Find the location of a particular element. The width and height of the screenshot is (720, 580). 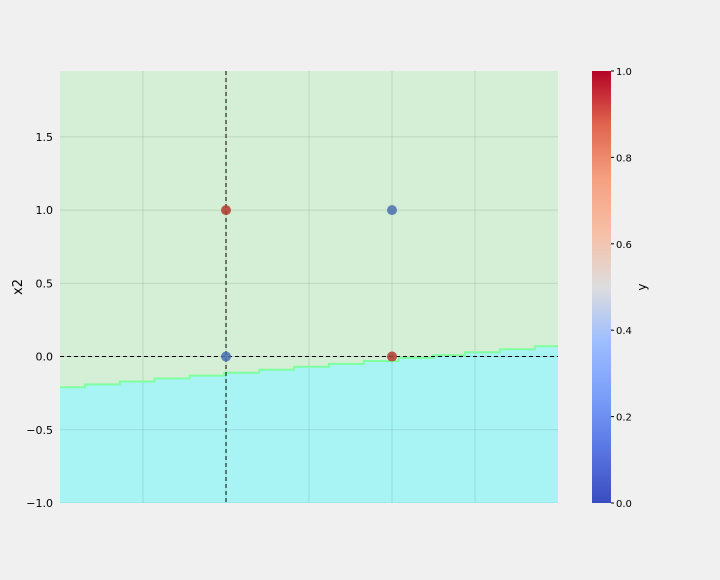

colorbar-label: y is located at coordinates (642, 286).